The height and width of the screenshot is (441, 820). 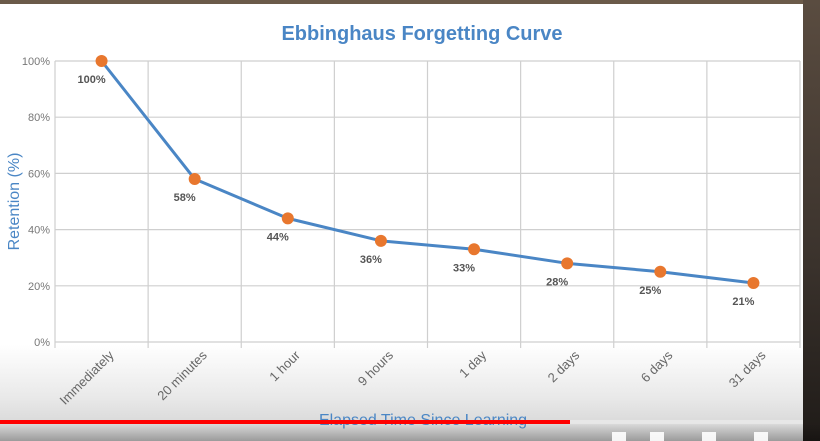 What do you see at coordinates (709, 436) in the screenshot?
I see `theater-icon` at bounding box center [709, 436].